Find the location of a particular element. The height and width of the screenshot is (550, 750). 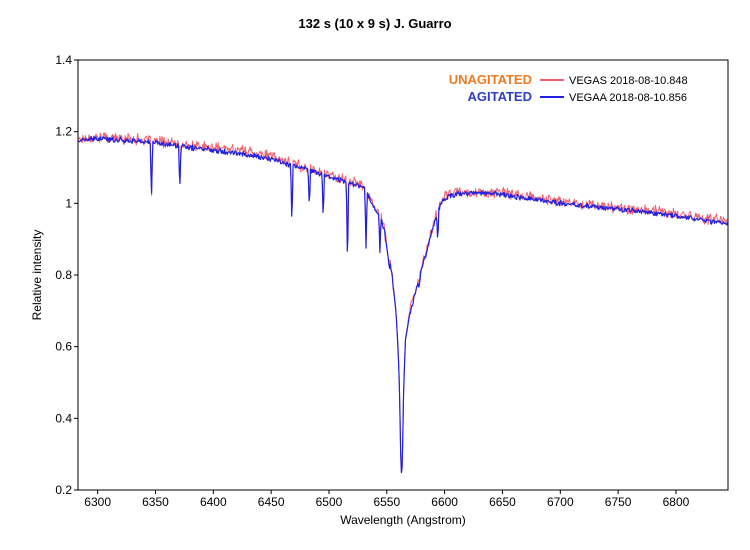

y-tick-label: 1.4 is located at coordinates (63, 60).